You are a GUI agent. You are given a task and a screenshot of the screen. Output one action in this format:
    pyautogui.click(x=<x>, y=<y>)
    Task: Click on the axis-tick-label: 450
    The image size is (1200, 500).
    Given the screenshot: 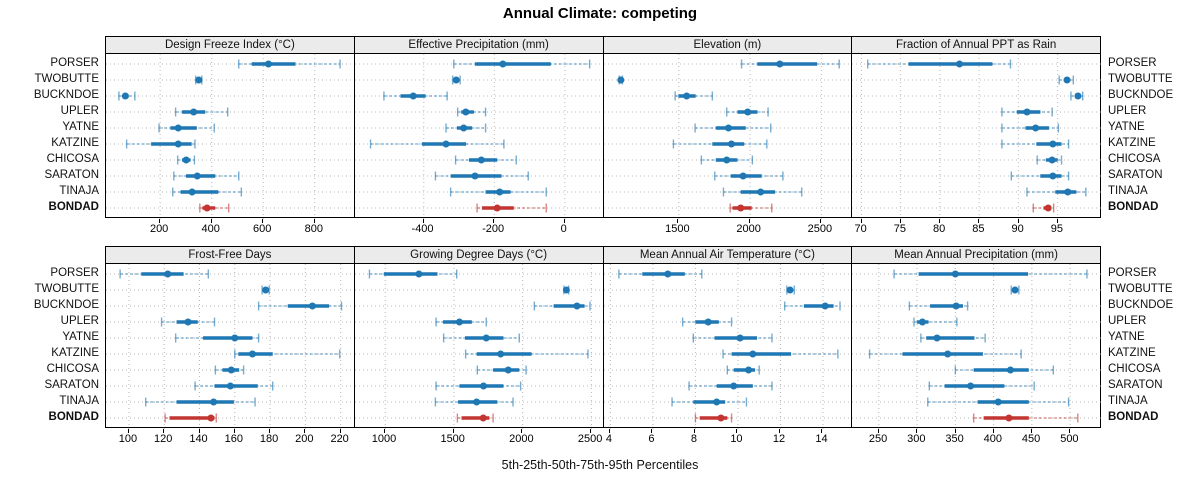 What is the action you would take?
    pyautogui.click(x=1031, y=439)
    